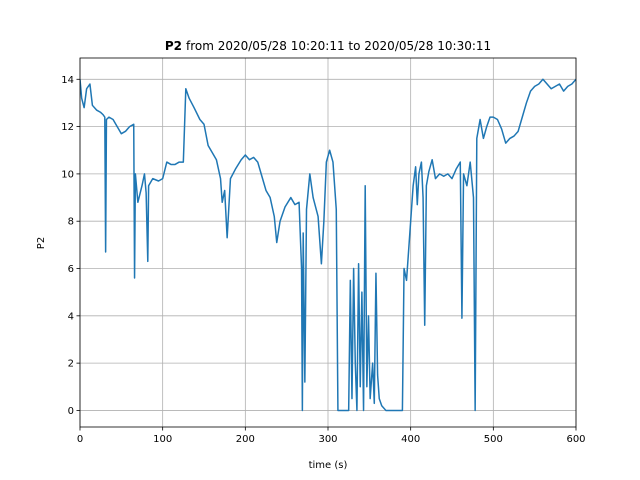 The height and width of the screenshot is (480, 640). Describe the element at coordinates (80, 439) in the screenshot. I see `x-tick-label: 0` at that location.